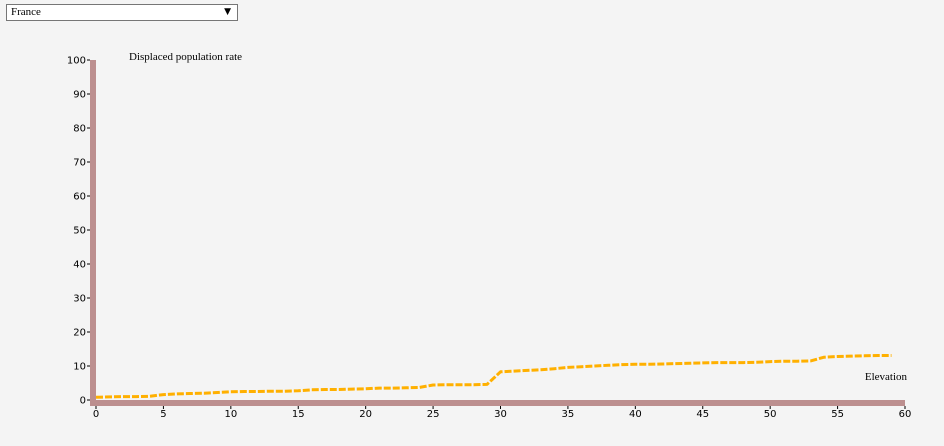  Describe the element at coordinates (298, 414) in the screenshot. I see `x-tick-label: 15` at that location.